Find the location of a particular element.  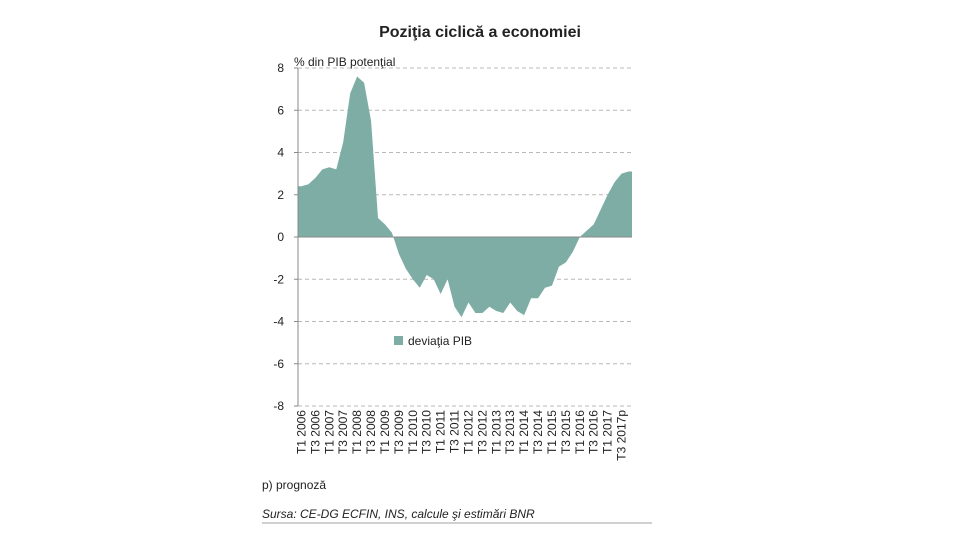

y-tick-label: 0 is located at coordinates (280, 237).